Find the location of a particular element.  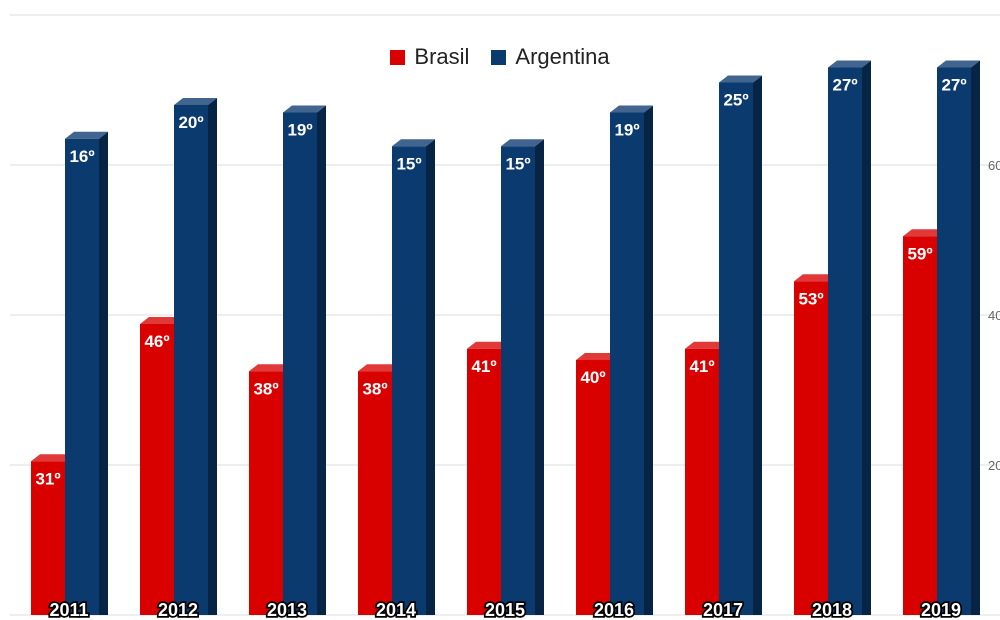

bar-argentina-2013 is located at coordinates (304, 360).